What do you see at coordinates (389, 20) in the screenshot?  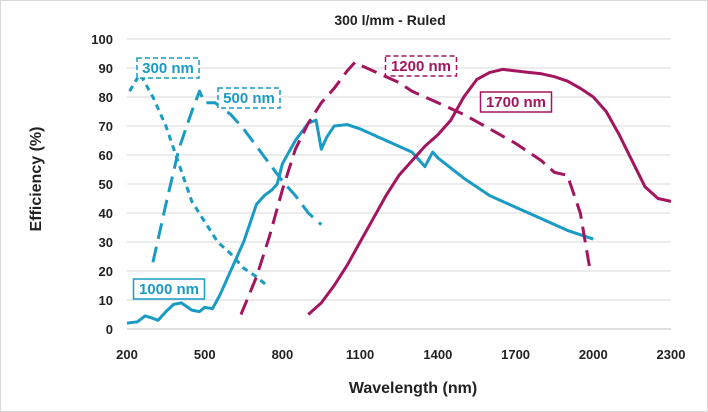 I see `chart-title: 300 l/mm - Ruled` at bounding box center [389, 20].